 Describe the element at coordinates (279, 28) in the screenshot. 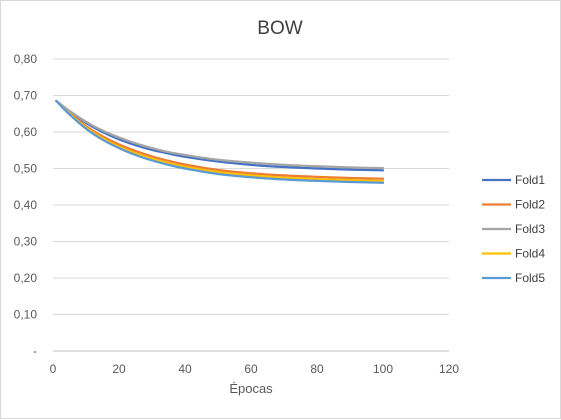

I see `chart-title: BOW` at that location.